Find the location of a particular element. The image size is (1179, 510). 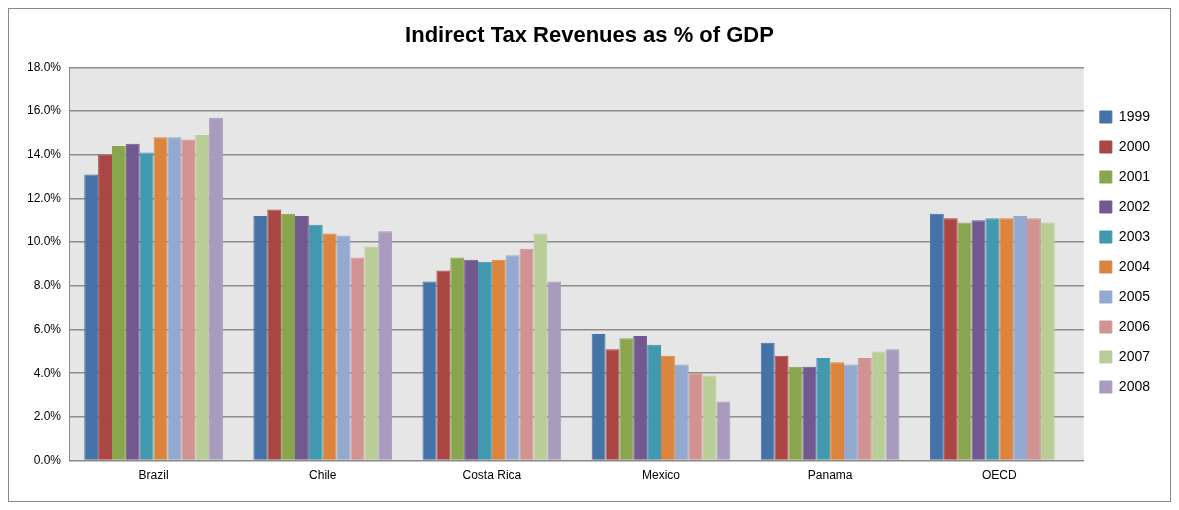

legend-label: 2004 is located at coordinates (1134, 265).